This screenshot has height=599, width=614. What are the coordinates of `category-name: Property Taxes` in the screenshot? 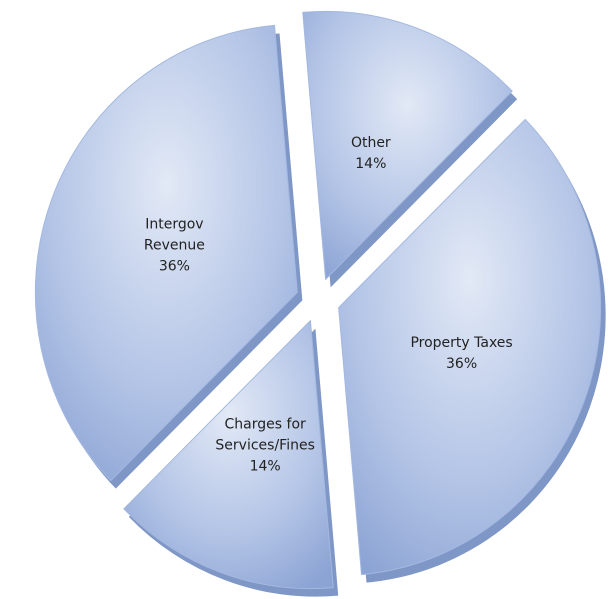 It's located at (461, 342).